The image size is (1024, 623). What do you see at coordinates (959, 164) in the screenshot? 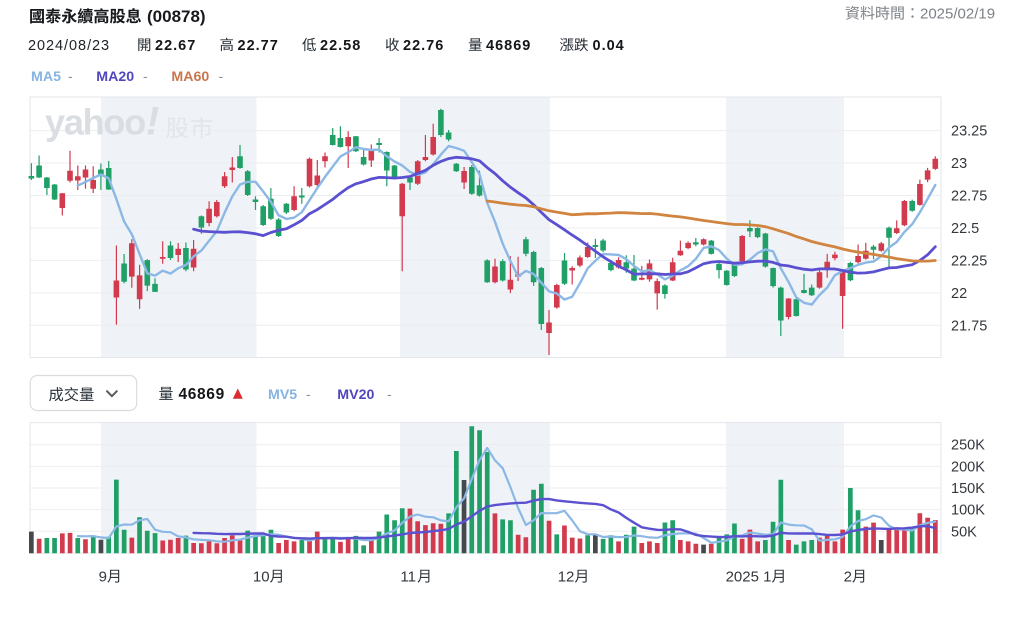
I see `svg-text: 23` at bounding box center [959, 164].